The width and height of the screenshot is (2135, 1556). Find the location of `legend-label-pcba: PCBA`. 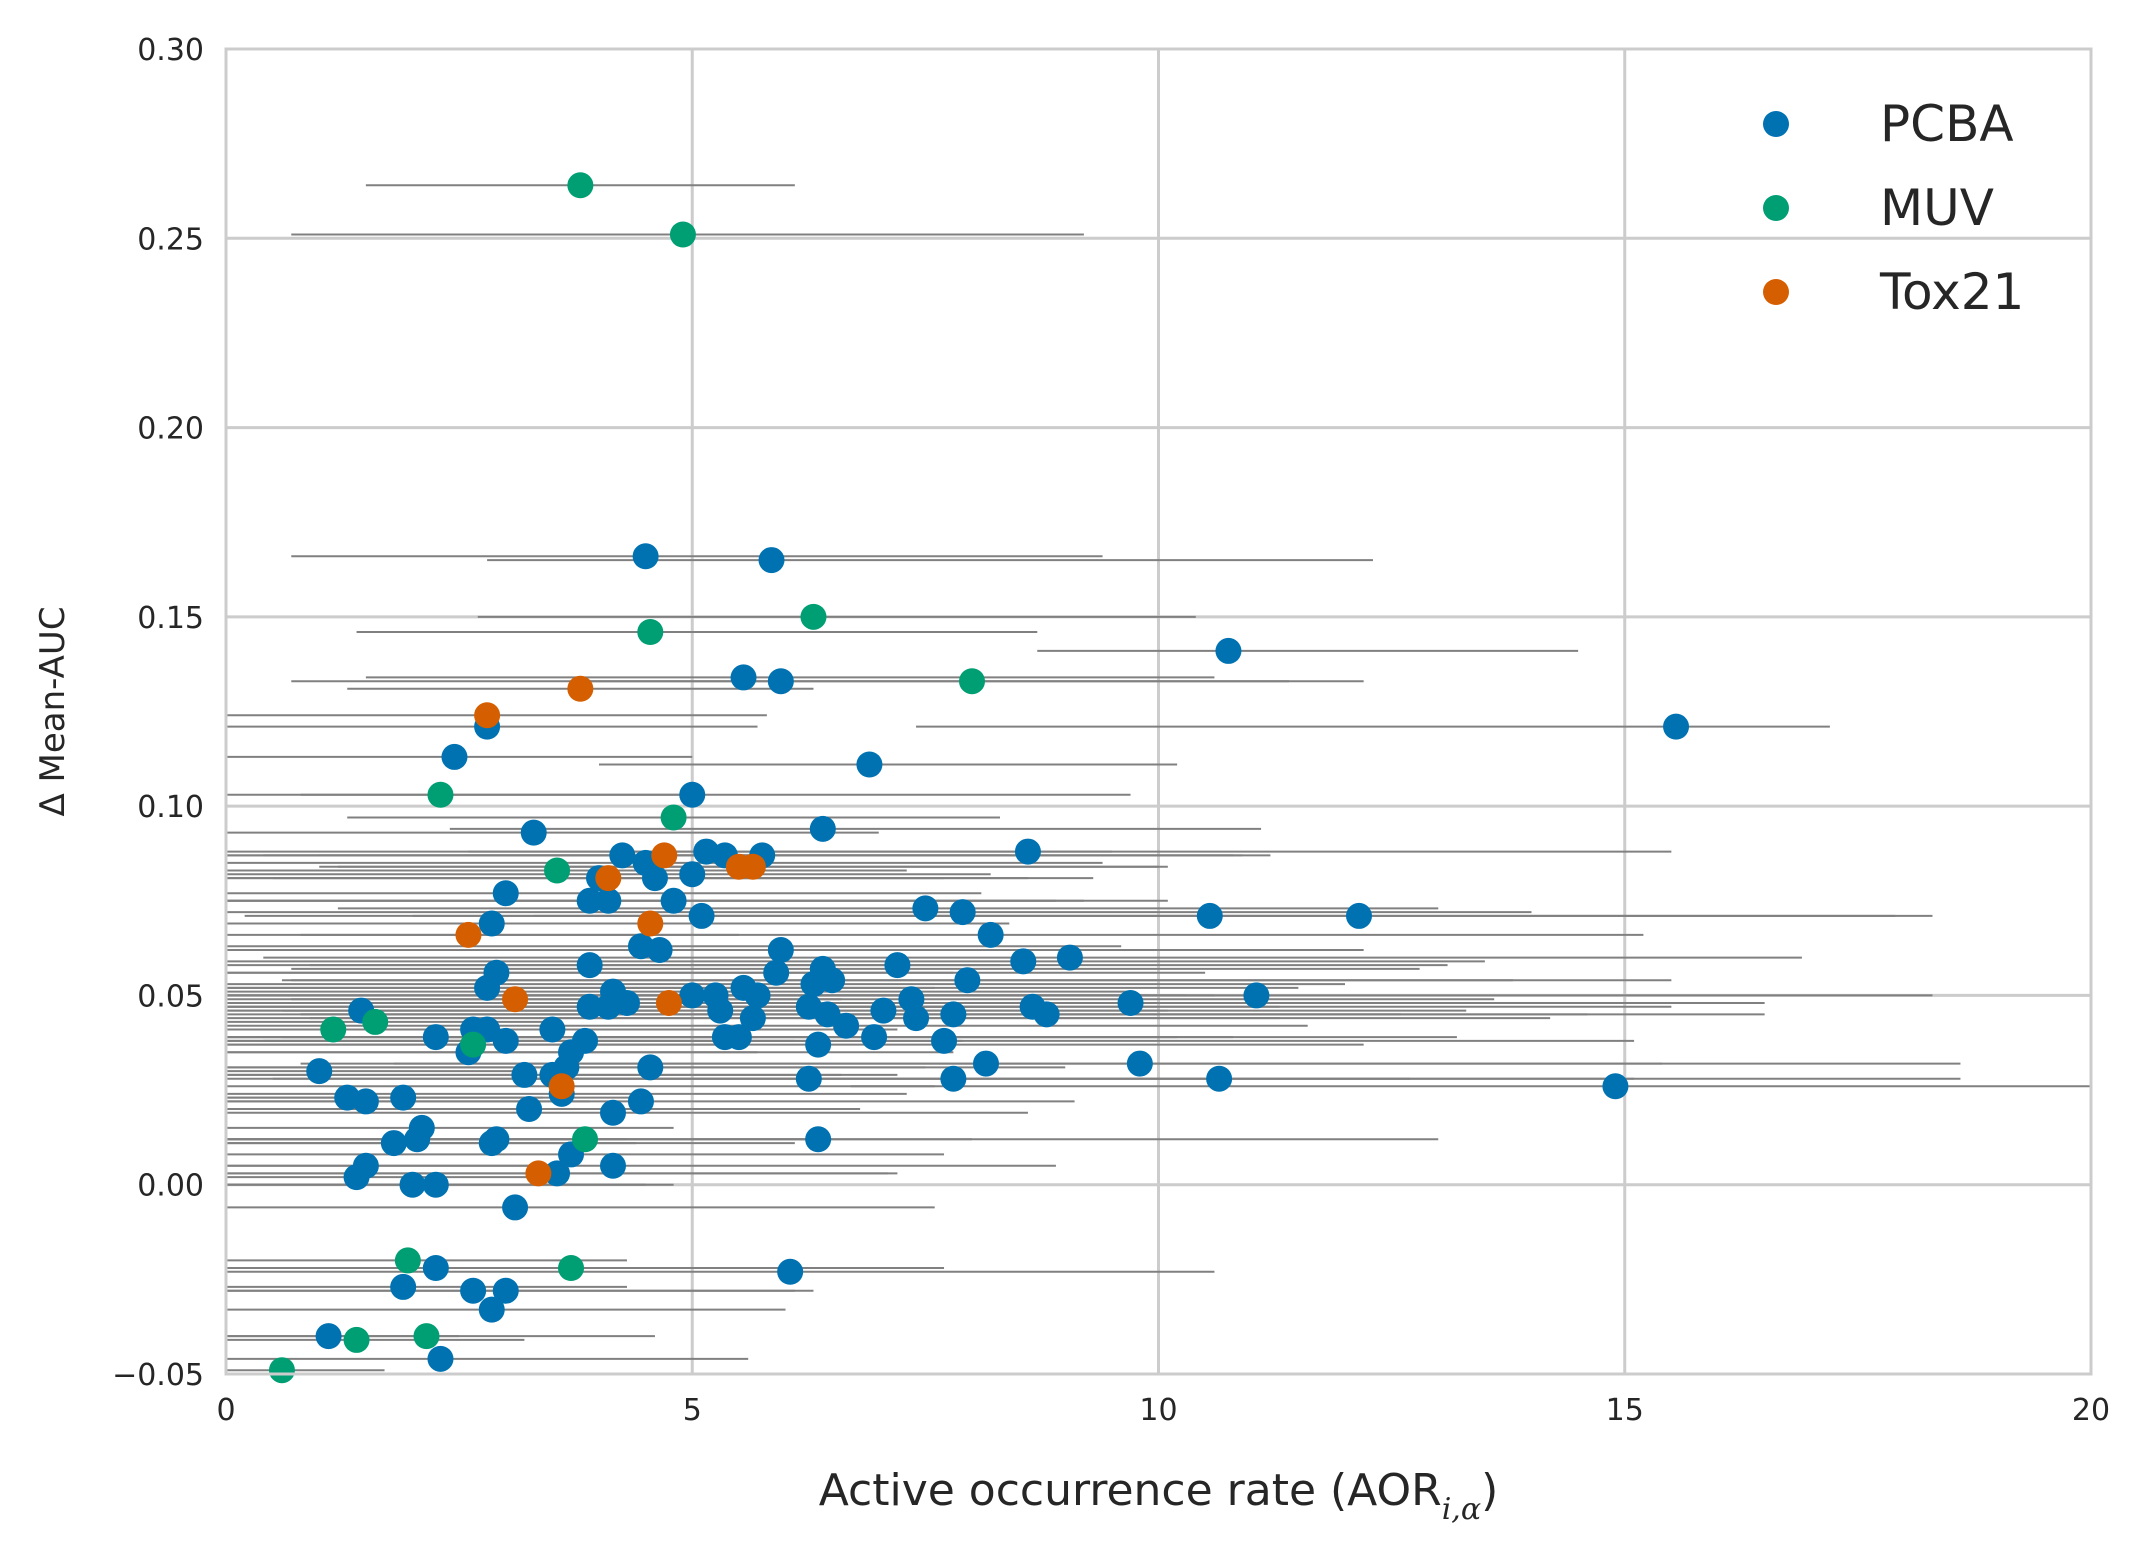

legend-label-pcba: PCBA is located at coordinates (1947, 124).